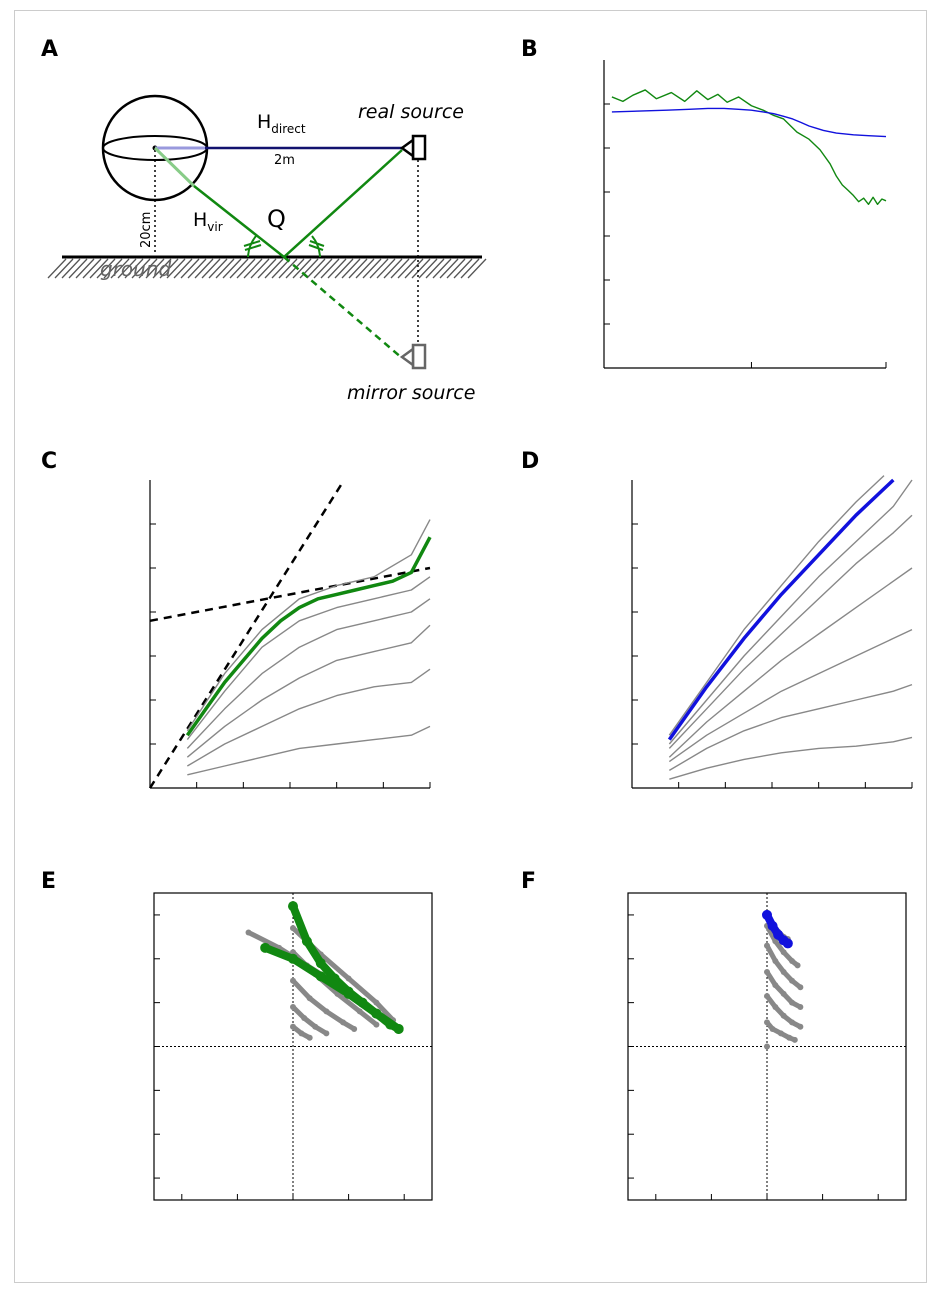 The height and width of the screenshot is (1290, 941). Describe the element at coordinates (208, 221) in the screenshot. I see `h-vir-label: Hvir` at that location.